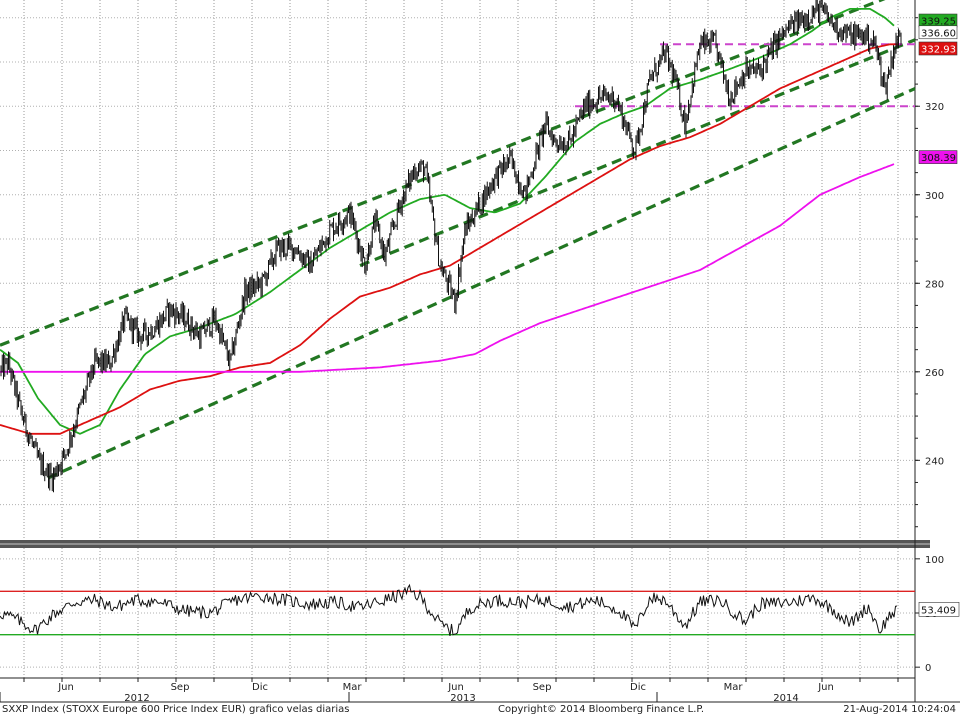 This screenshot has height=724, width=960. Describe the element at coordinates (785, 698) in the screenshot. I see `x-year-label: 2014` at that location.